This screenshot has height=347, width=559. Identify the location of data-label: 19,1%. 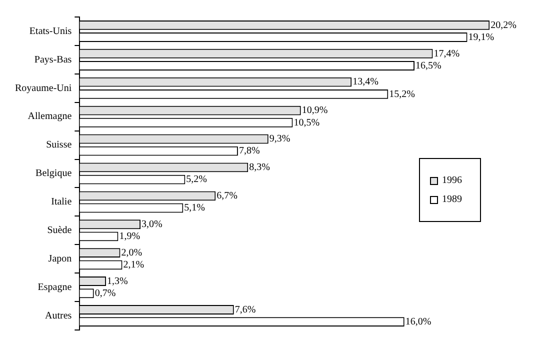
(481, 37).